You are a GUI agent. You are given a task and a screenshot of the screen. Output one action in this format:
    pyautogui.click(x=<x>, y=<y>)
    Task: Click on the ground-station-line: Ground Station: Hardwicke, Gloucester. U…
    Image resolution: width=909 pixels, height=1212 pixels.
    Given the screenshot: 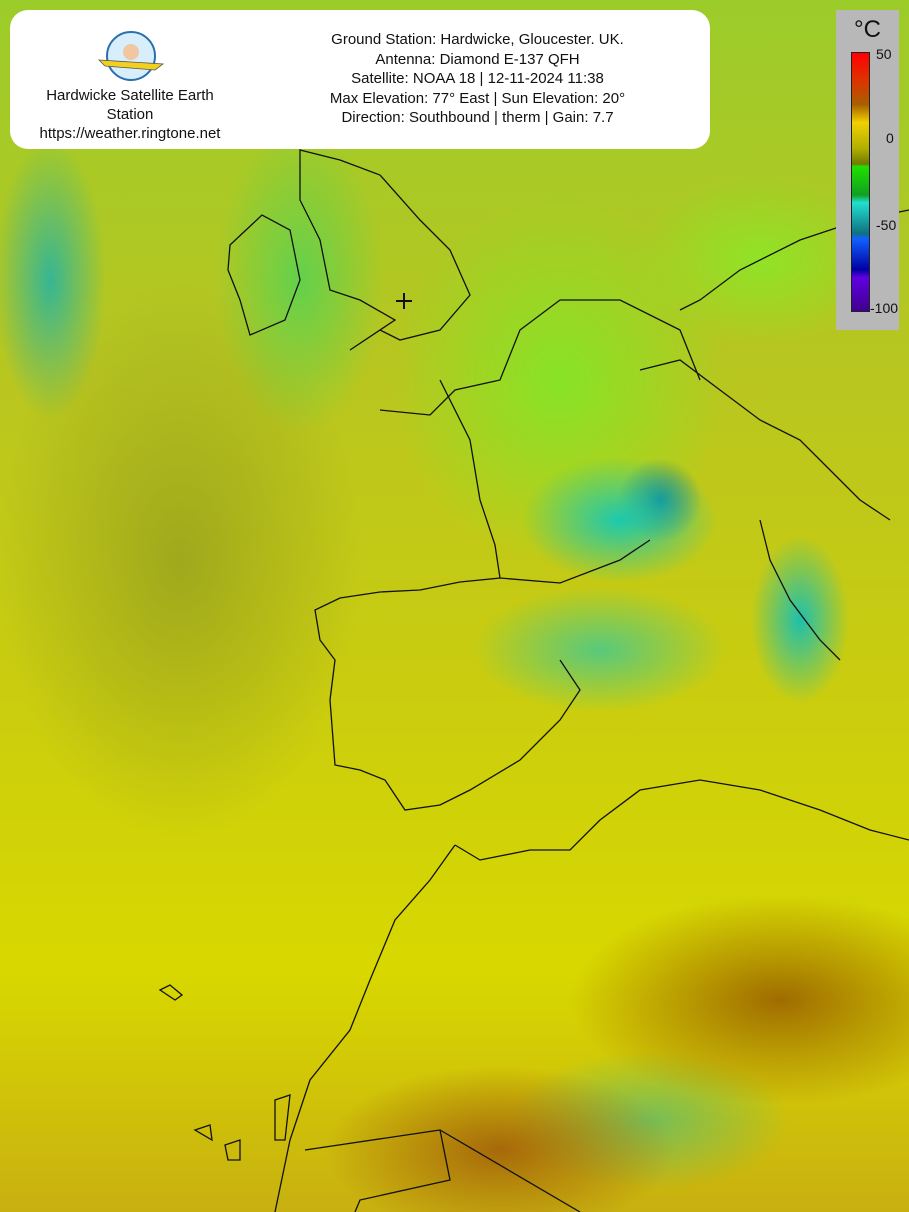 What is the action you would take?
    pyautogui.click(x=477, y=39)
    